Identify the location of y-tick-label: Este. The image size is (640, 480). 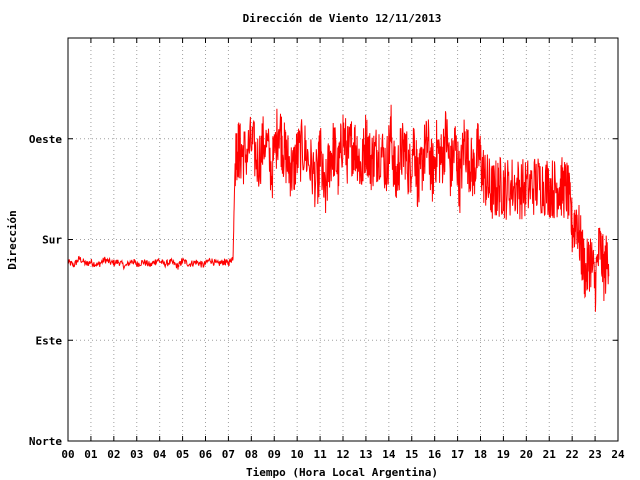
(49, 340).